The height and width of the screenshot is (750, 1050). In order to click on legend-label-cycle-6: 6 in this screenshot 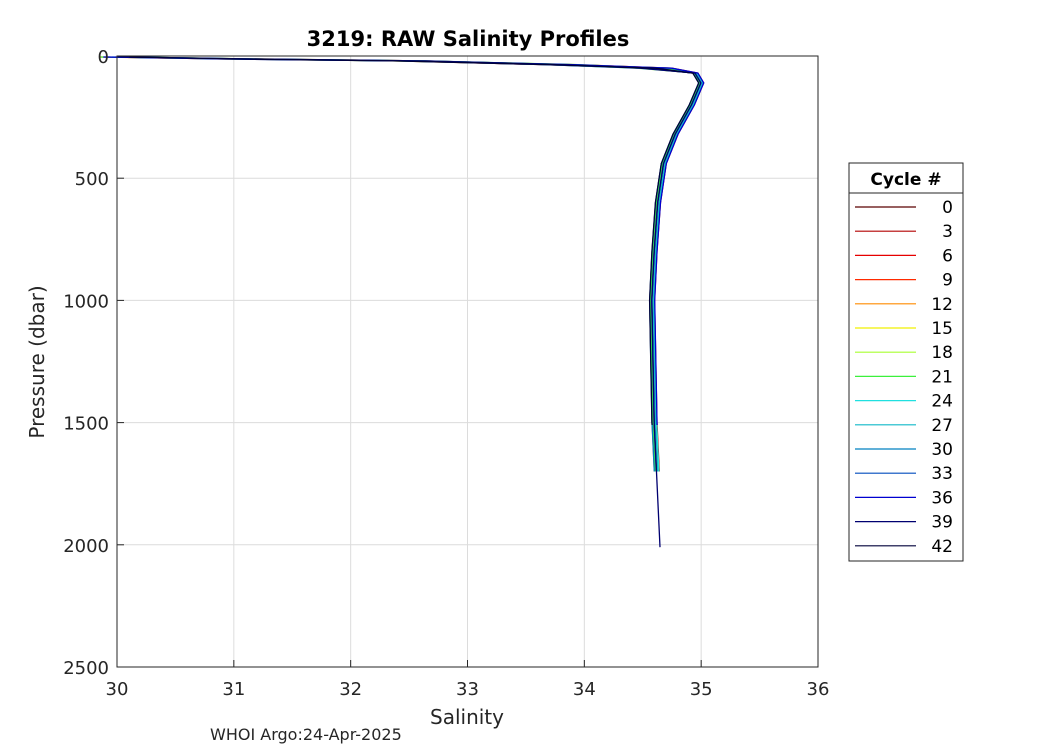, I will do `click(947, 256)`.